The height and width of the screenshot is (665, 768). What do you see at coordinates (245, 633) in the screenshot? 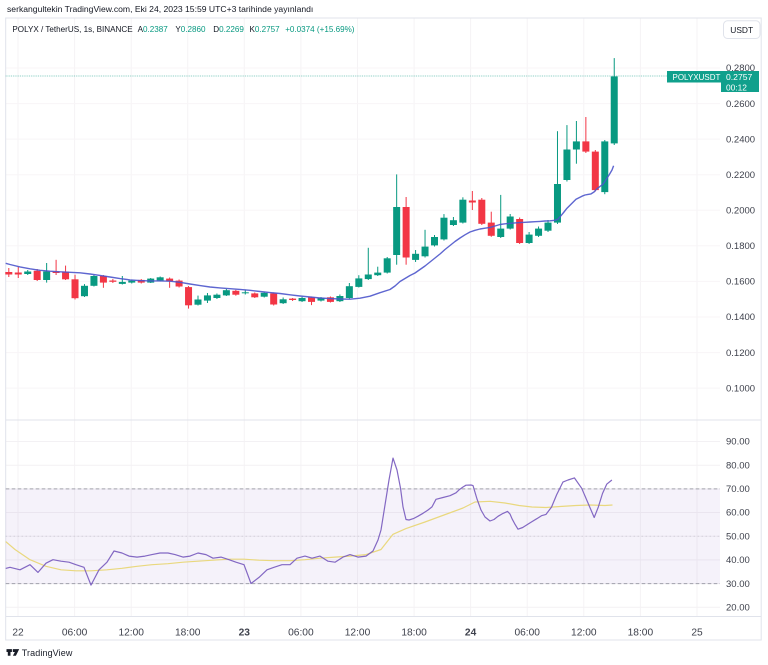
I see `svg-text: 23` at bounding box center [245, 633].